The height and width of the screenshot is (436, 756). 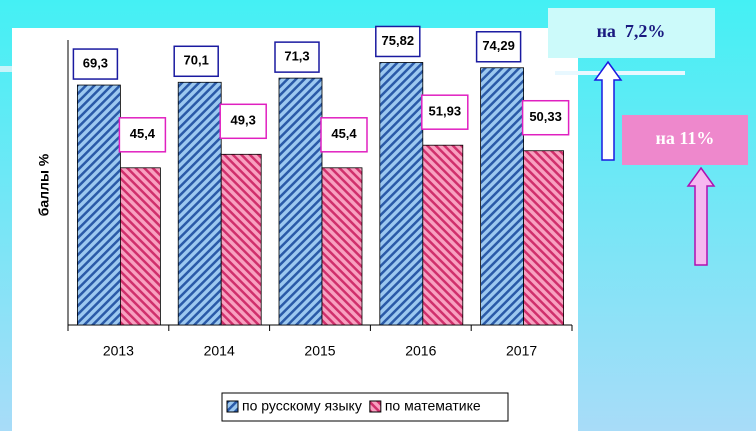 I want to click on value-label: 69,3, so click(x=95, y=62).